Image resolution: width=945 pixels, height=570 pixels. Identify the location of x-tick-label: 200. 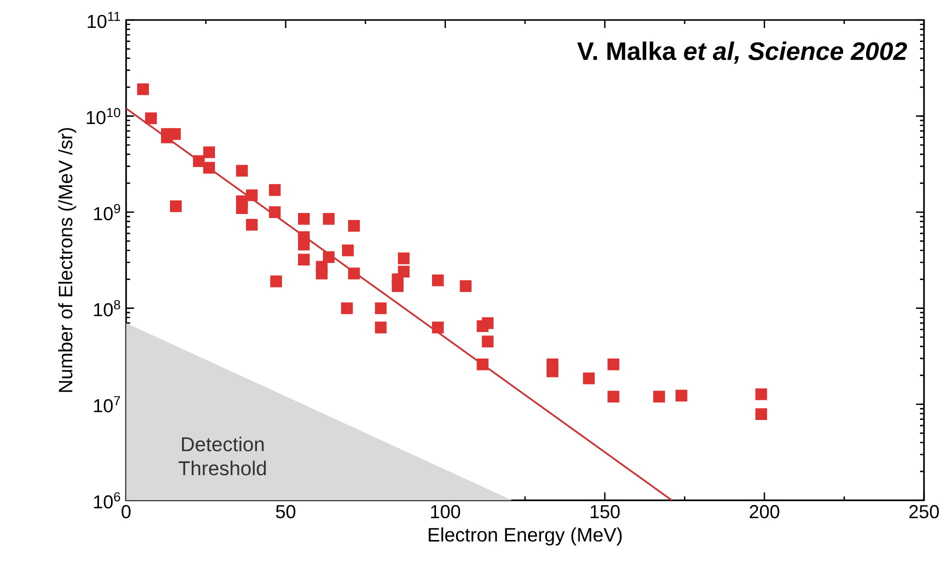
(765, 511).